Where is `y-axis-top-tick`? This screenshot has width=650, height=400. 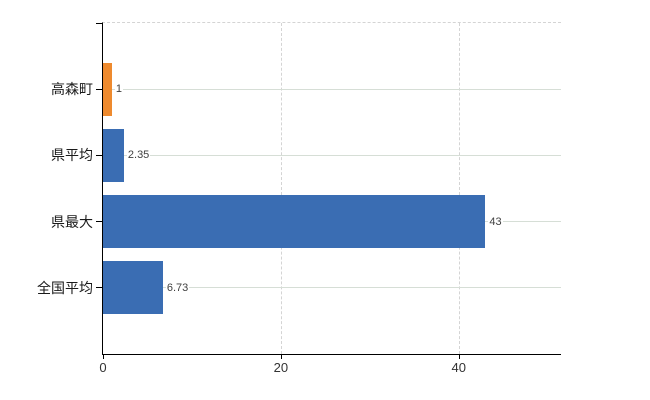
y-axis-top-tick is located at coordinates (99, 23).